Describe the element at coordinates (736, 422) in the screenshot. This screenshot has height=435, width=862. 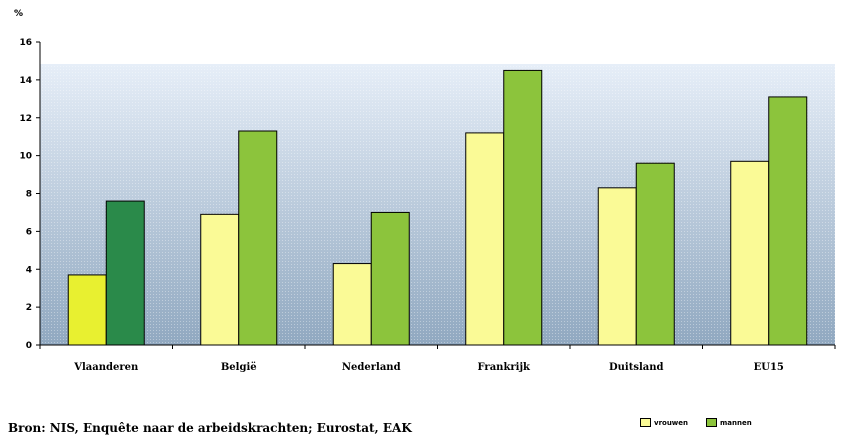
I see `legend-label-mannen: mannen` at that location.